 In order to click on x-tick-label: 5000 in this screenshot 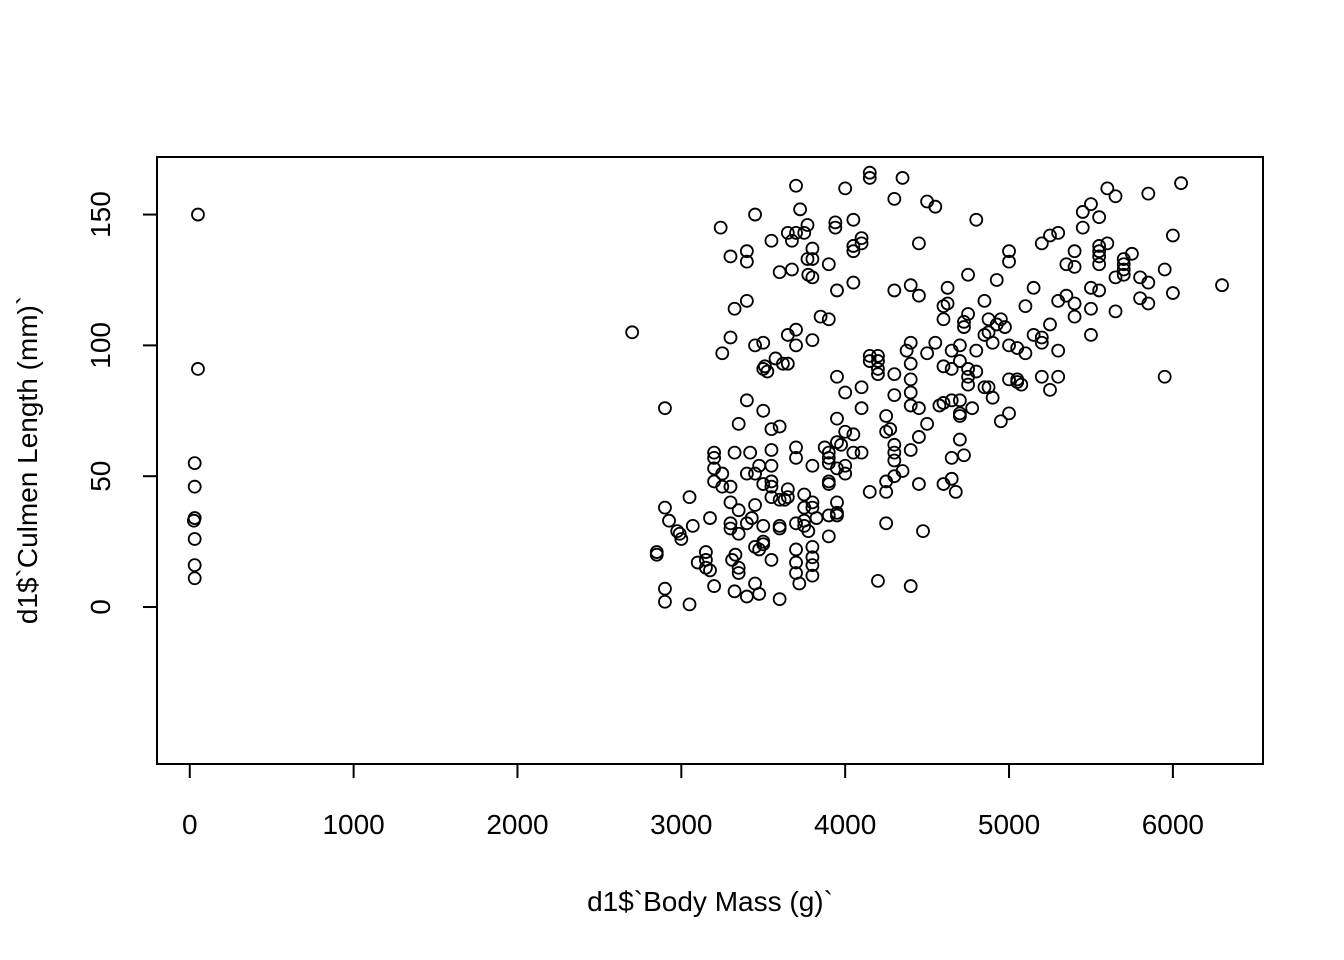, I will do `click(1009, 824)`.